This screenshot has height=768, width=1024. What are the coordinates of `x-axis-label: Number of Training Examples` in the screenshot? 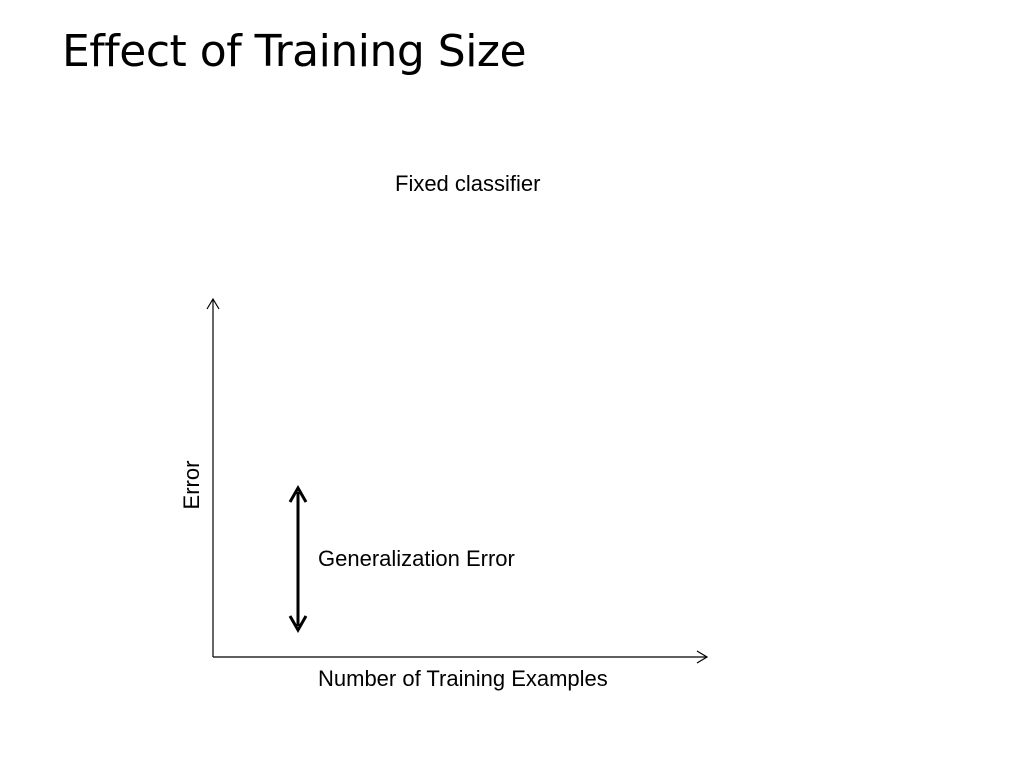 It's located at (463, 678).